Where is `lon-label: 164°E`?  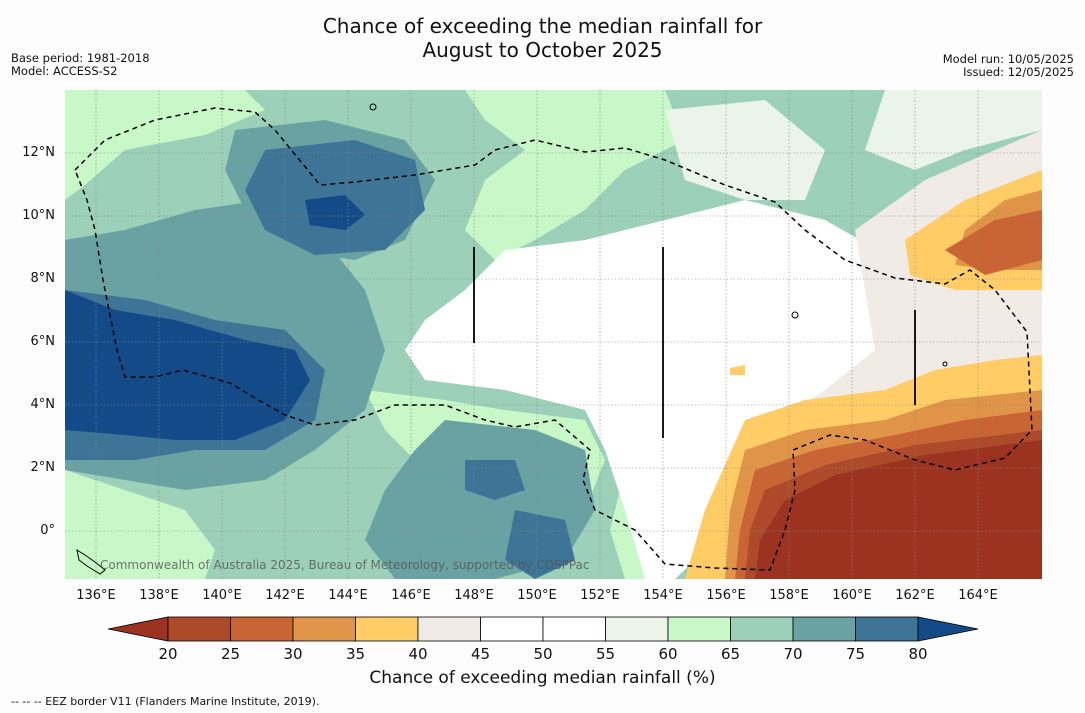 lon-label: 164°E is located at coordinates (978, 595).